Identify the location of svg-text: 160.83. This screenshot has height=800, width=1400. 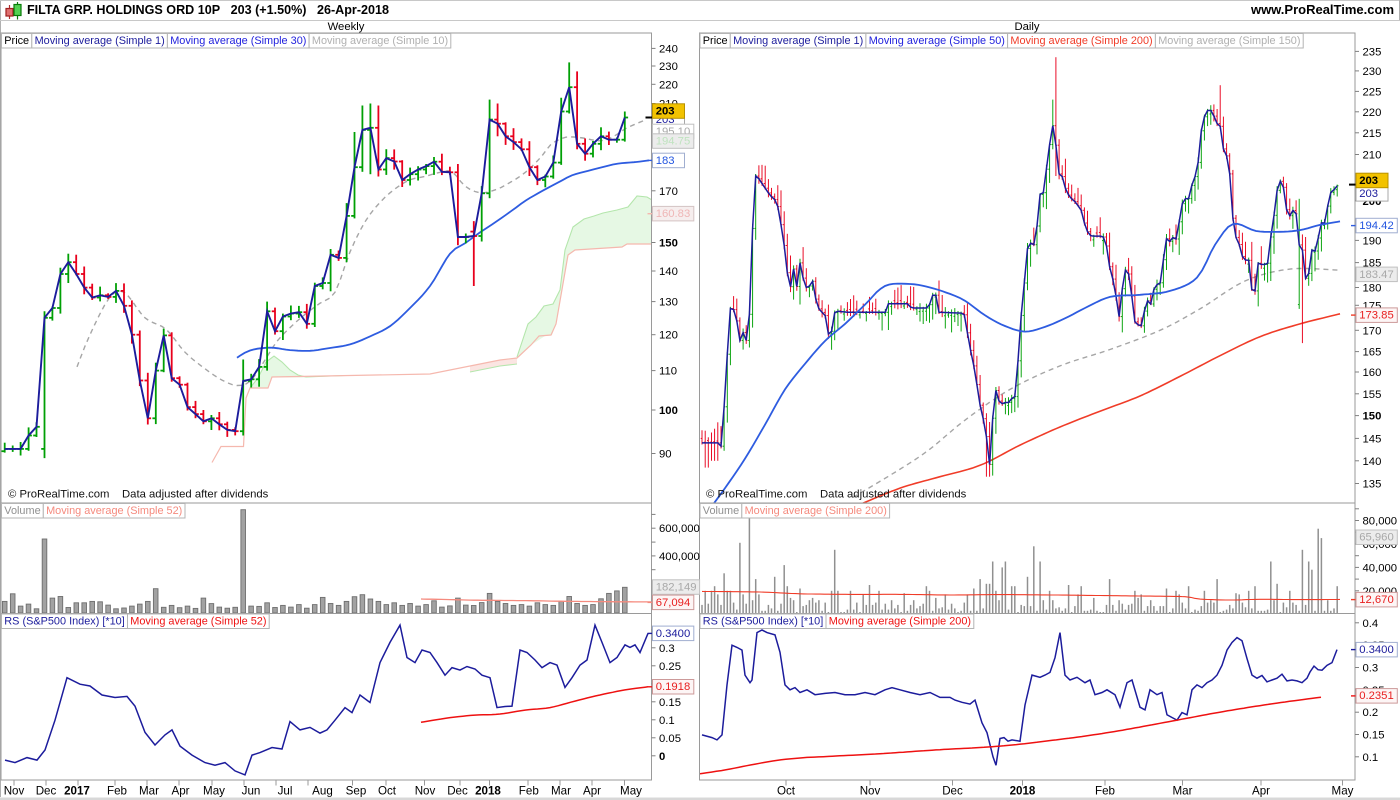
(673, 214).